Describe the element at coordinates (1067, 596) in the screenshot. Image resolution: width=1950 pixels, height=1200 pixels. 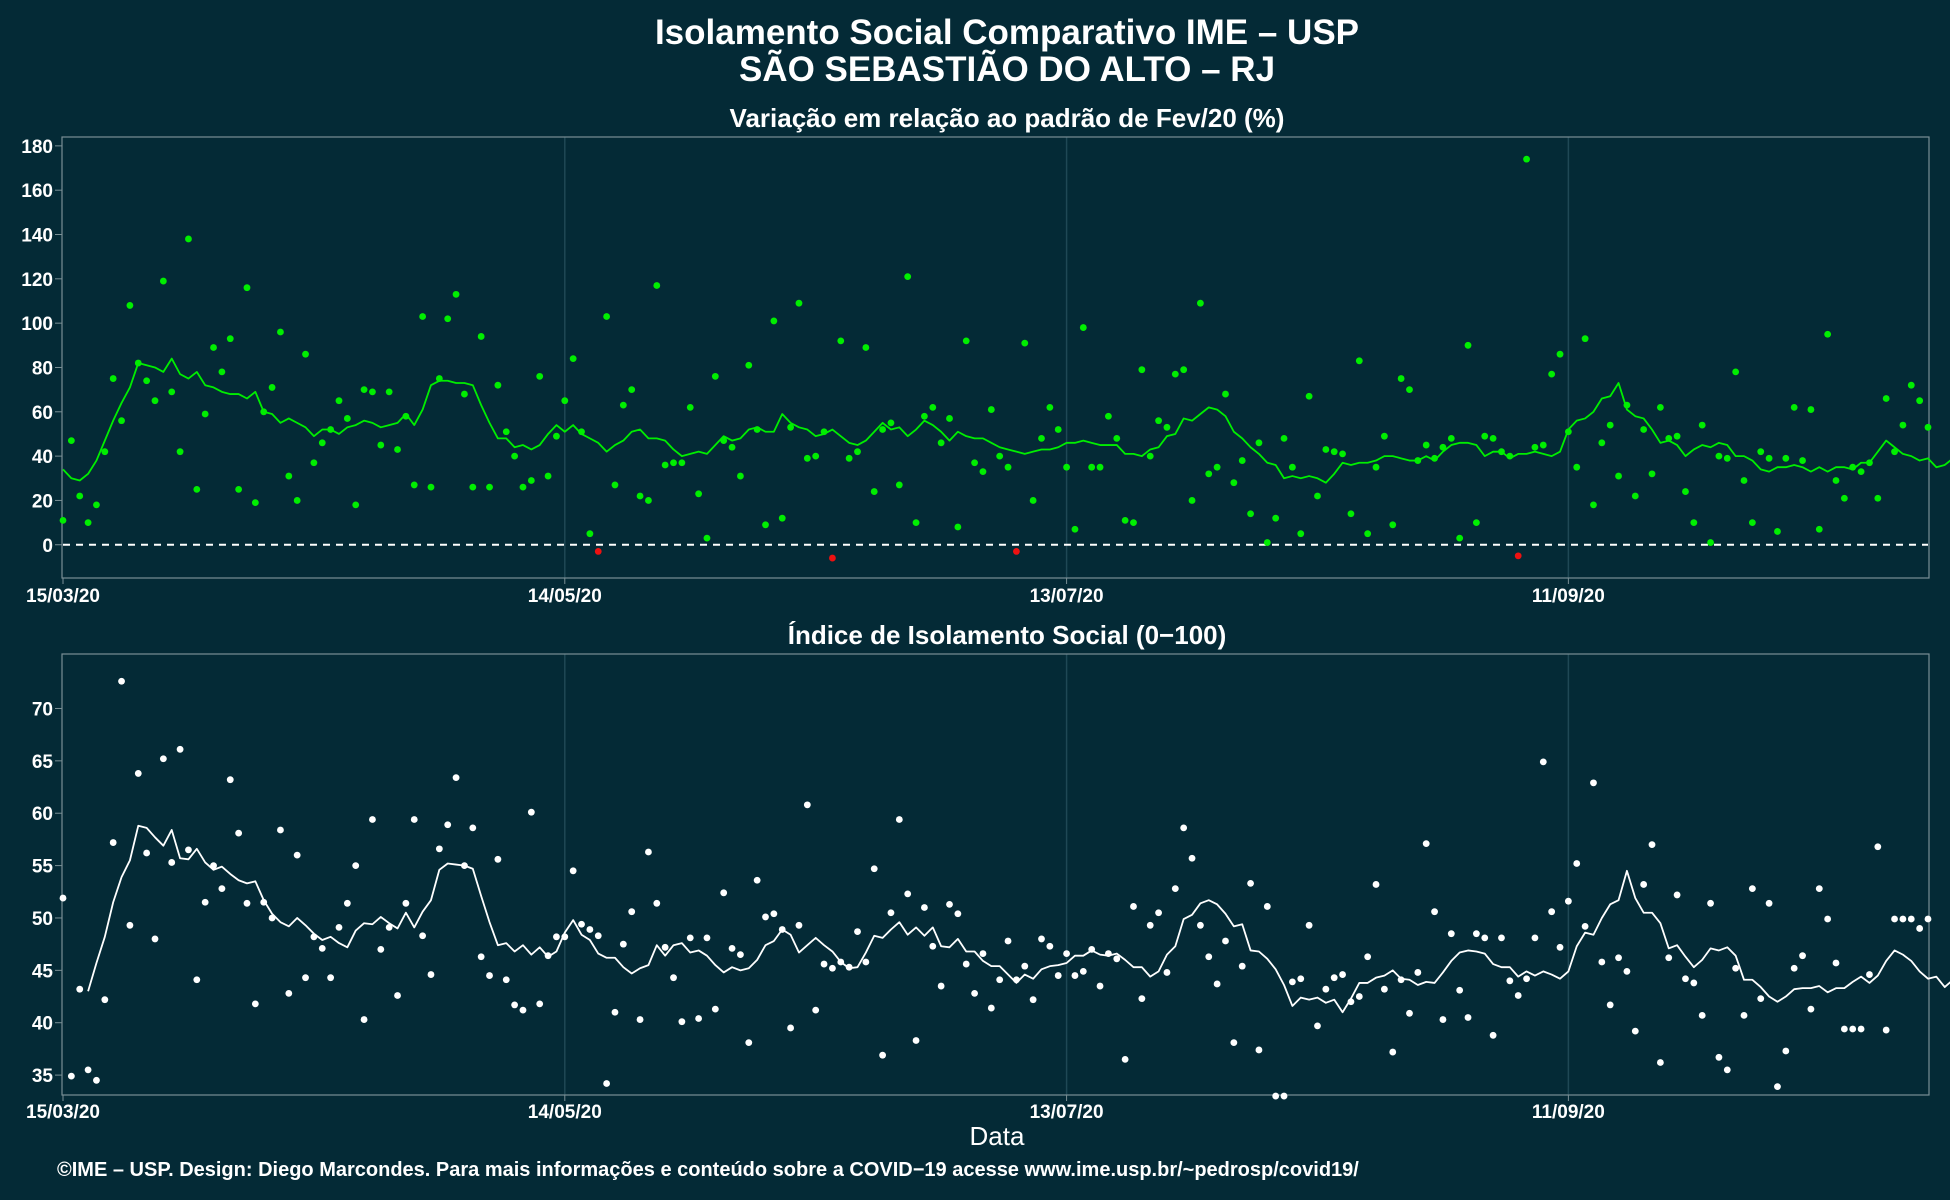
I see `variation-x-tick-label: 13/07/20` at that location.